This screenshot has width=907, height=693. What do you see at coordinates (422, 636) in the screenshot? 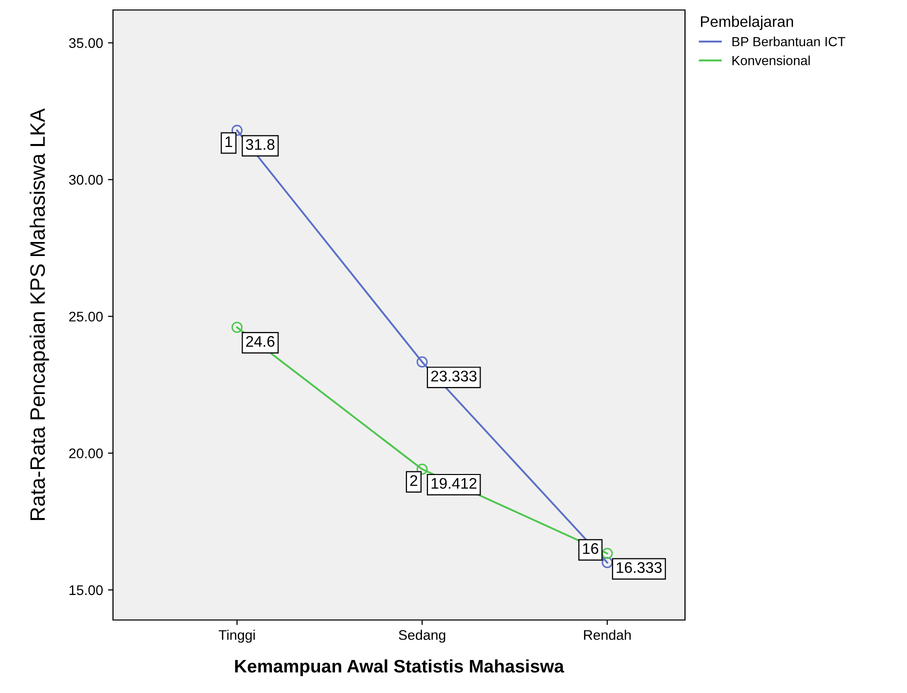
I see `x-tick-label: Sedang` at bounding box center [422, 636].